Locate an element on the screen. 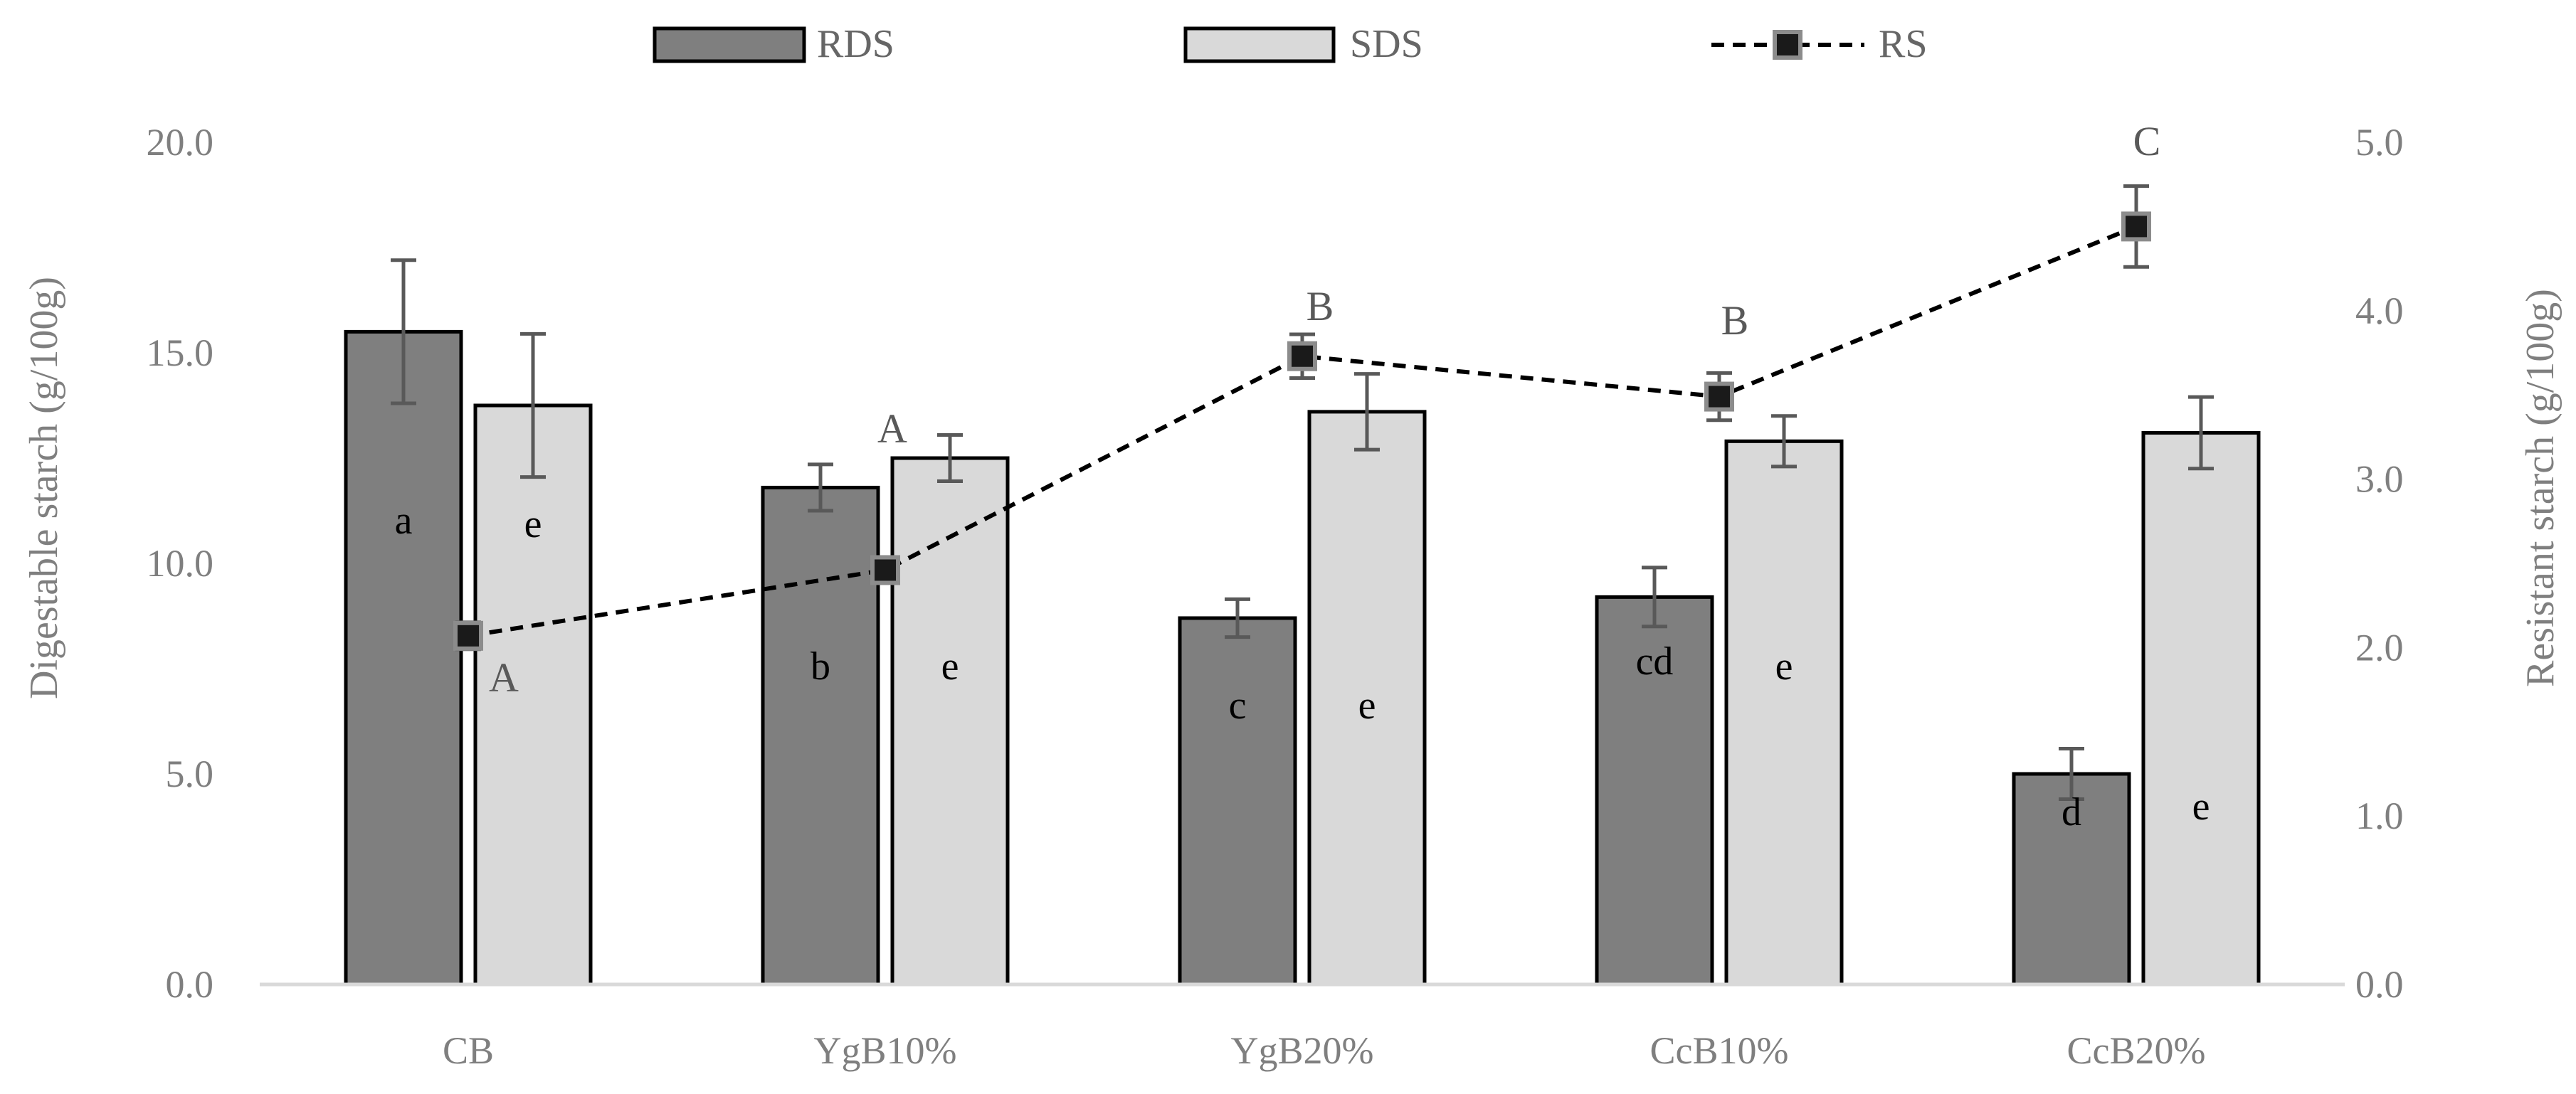 The width and height of the screenshot is (2576, 1094). rds-letter: c is located at coordinates (1238, 706).